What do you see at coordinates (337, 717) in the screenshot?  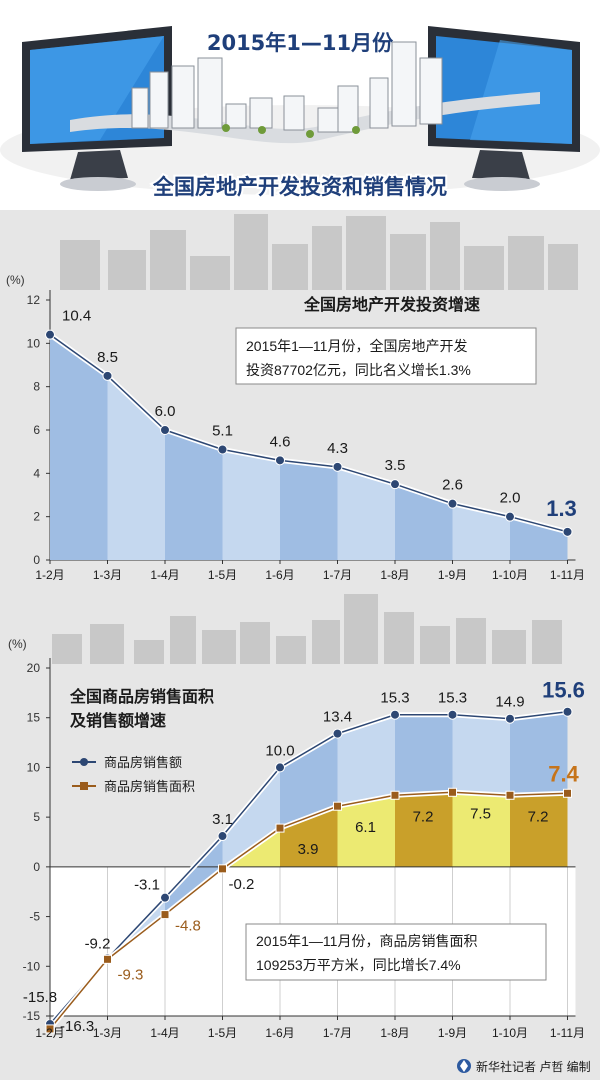 I see `chart2-amount-label: 13.4` at bounding box center [337, 717].